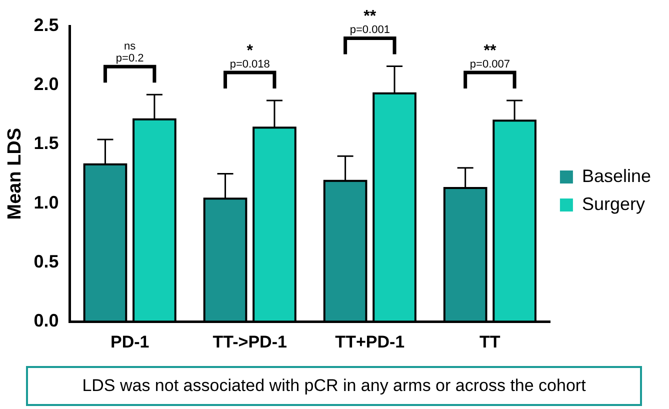 The image size is (669, 409). Describe the element at coordinates (15, 174) in the screenshot. I see `y-axis-title: Mean LDS` at that location.